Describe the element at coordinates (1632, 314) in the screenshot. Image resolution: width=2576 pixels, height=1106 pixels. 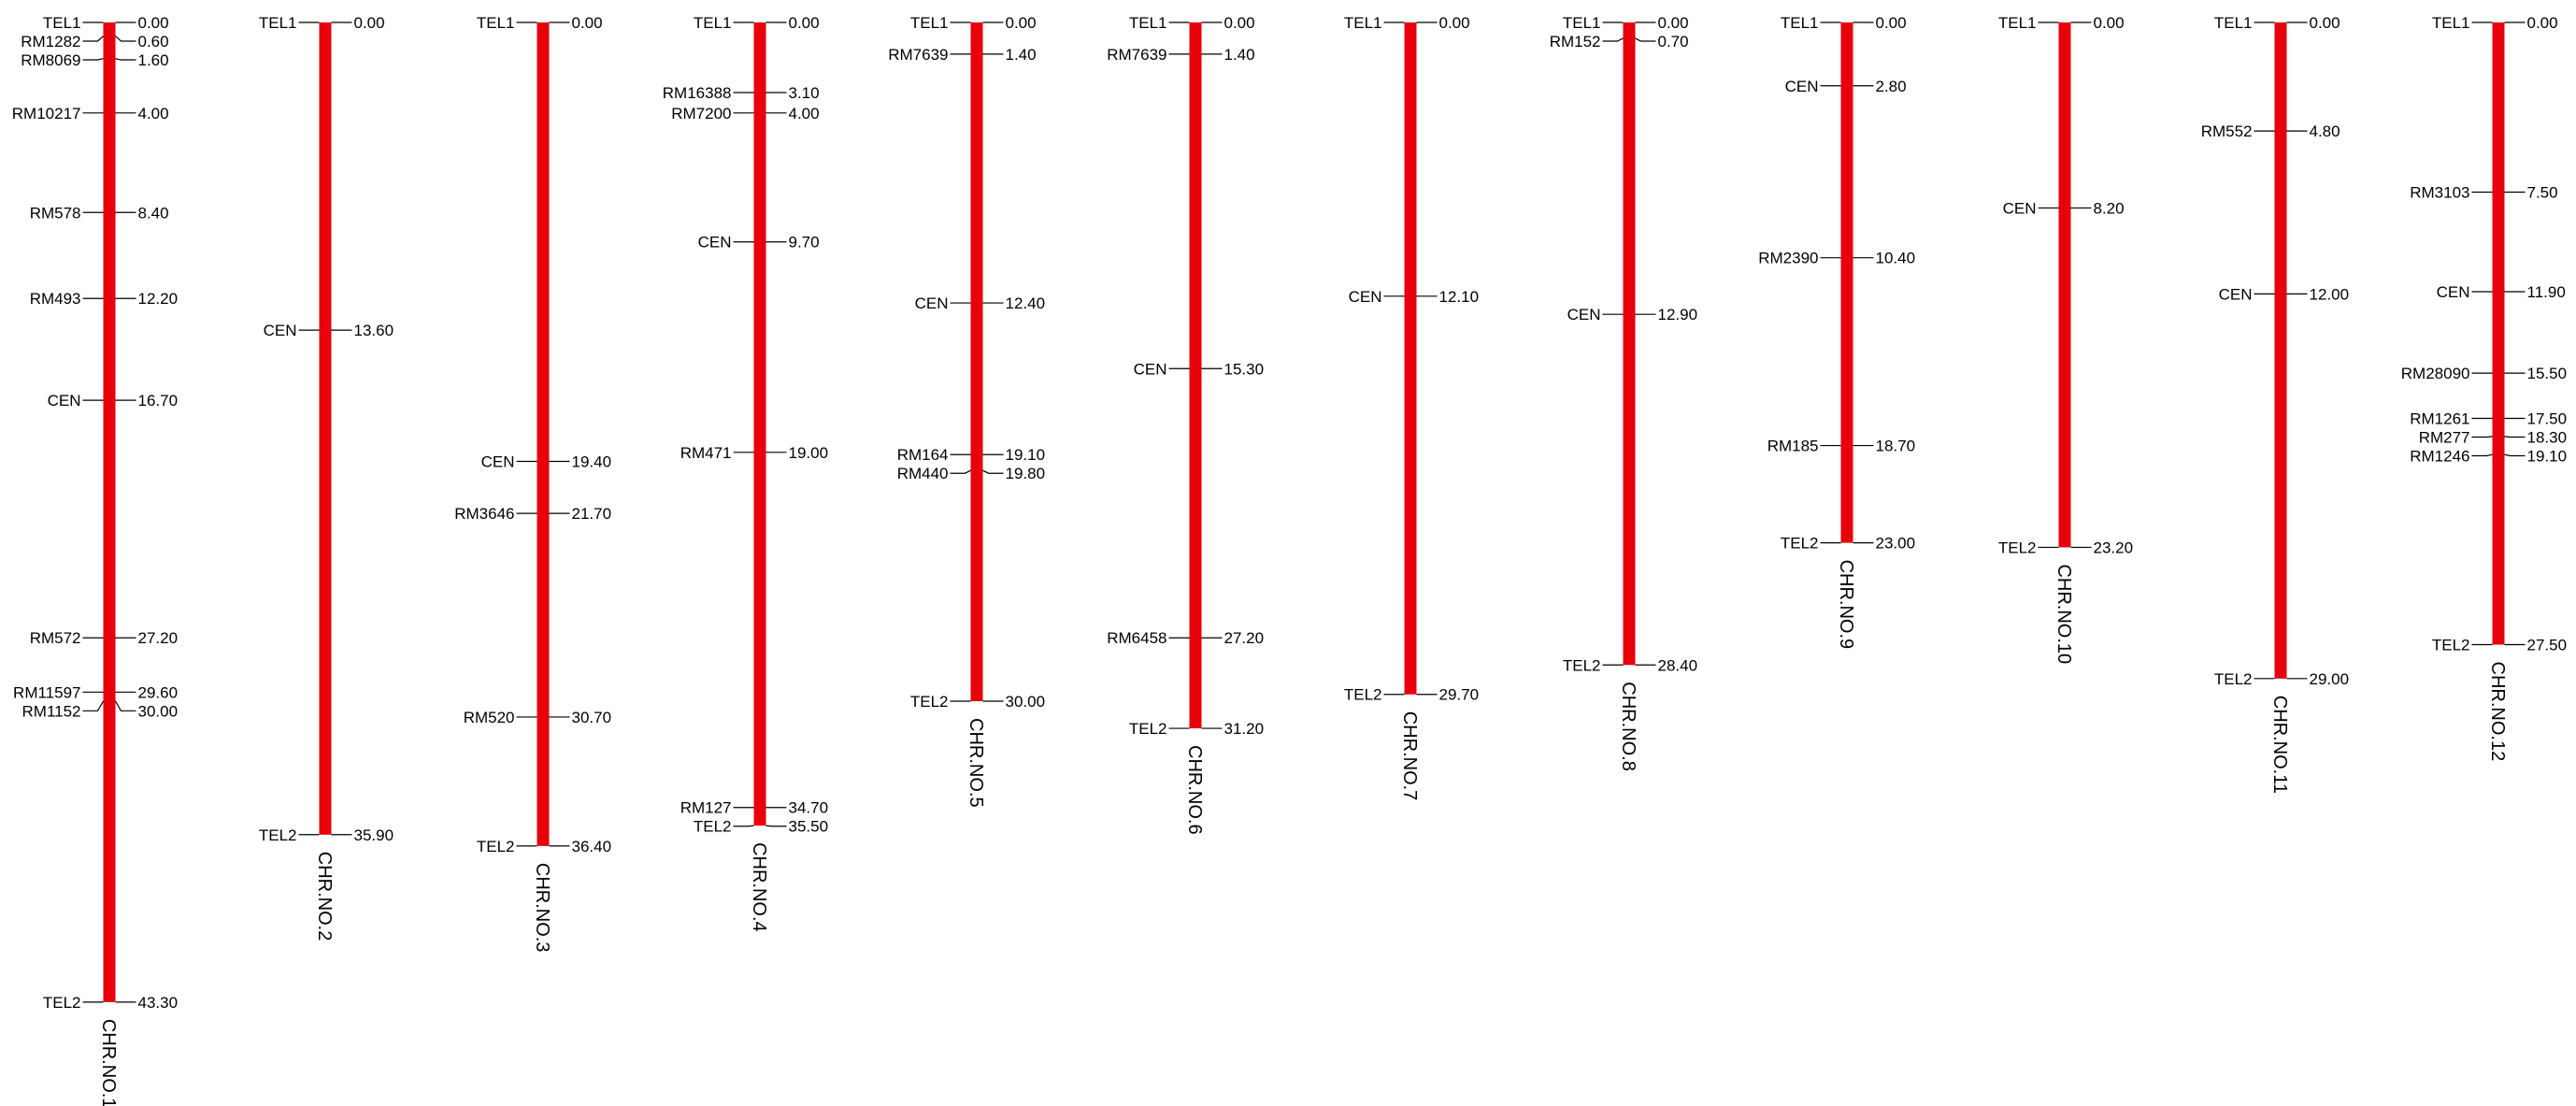
I see `marker-cen: CEN 12.90` at that location.